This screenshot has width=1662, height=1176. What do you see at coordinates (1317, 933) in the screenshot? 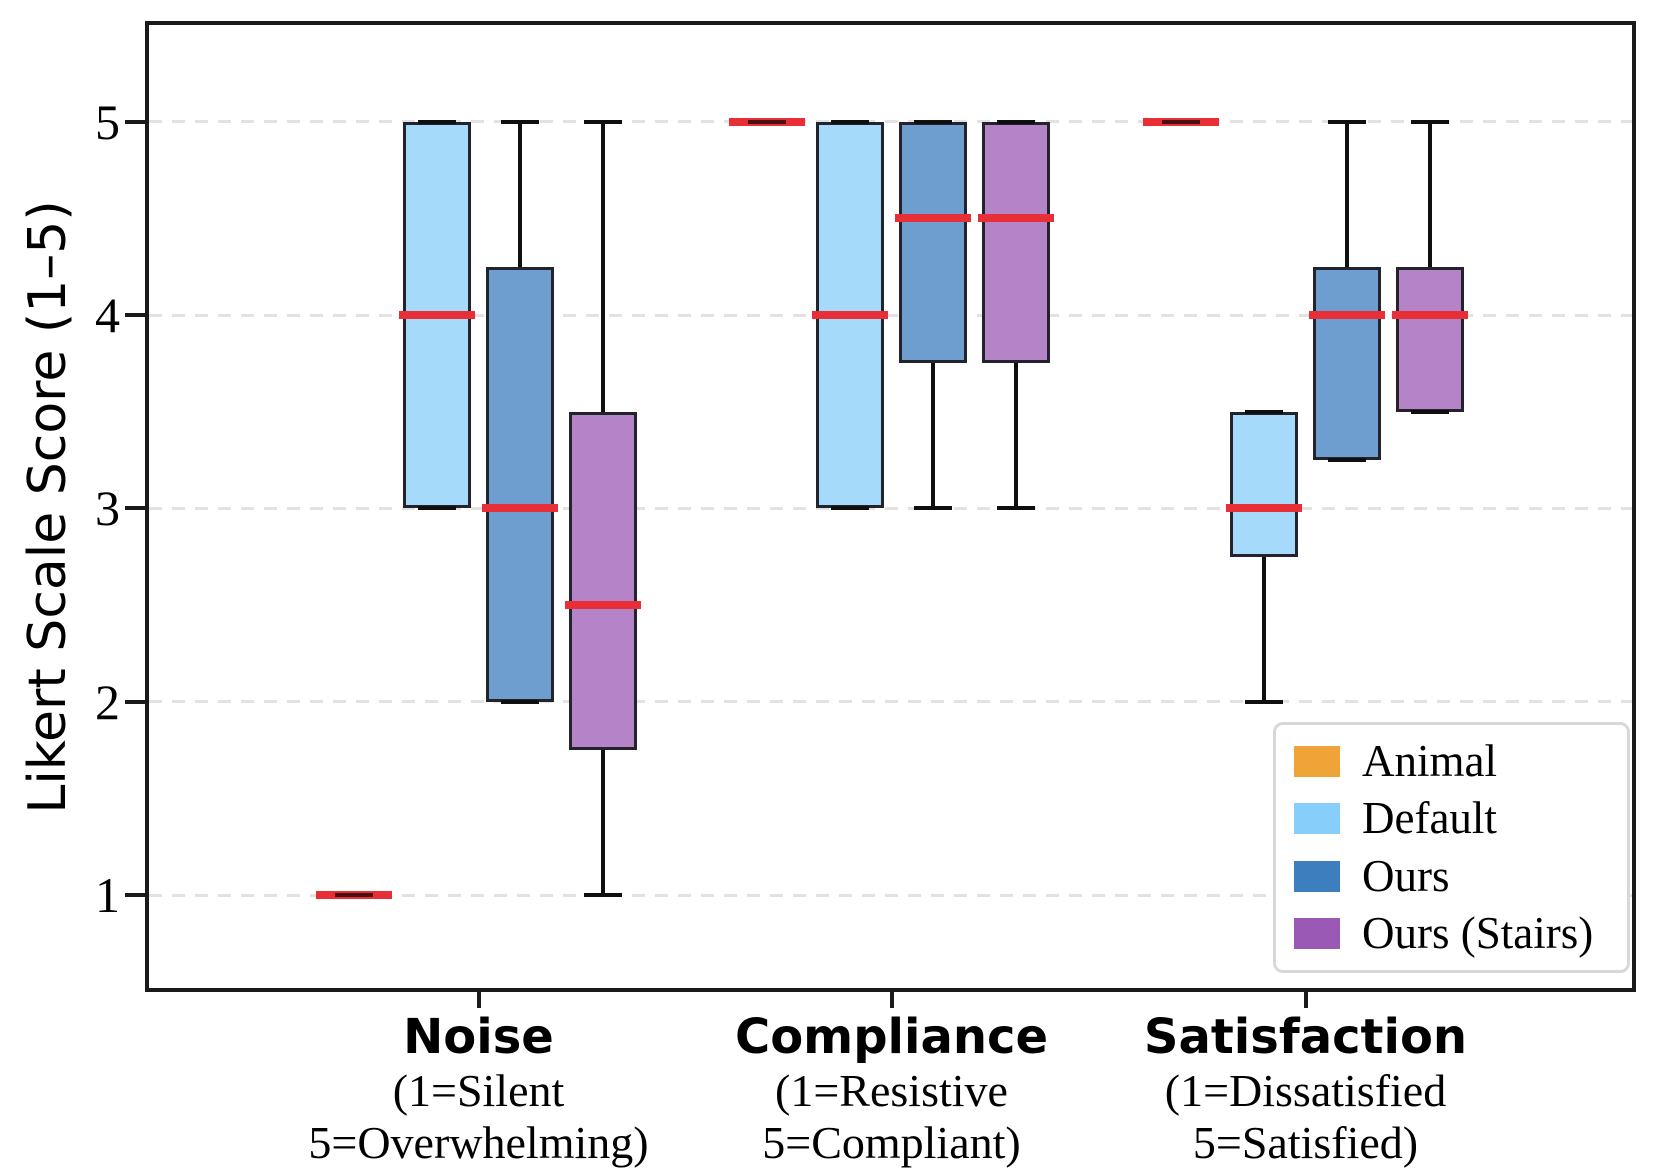
I see `legend-swatch-ours-stairs` at bounding box center [1317, 933].